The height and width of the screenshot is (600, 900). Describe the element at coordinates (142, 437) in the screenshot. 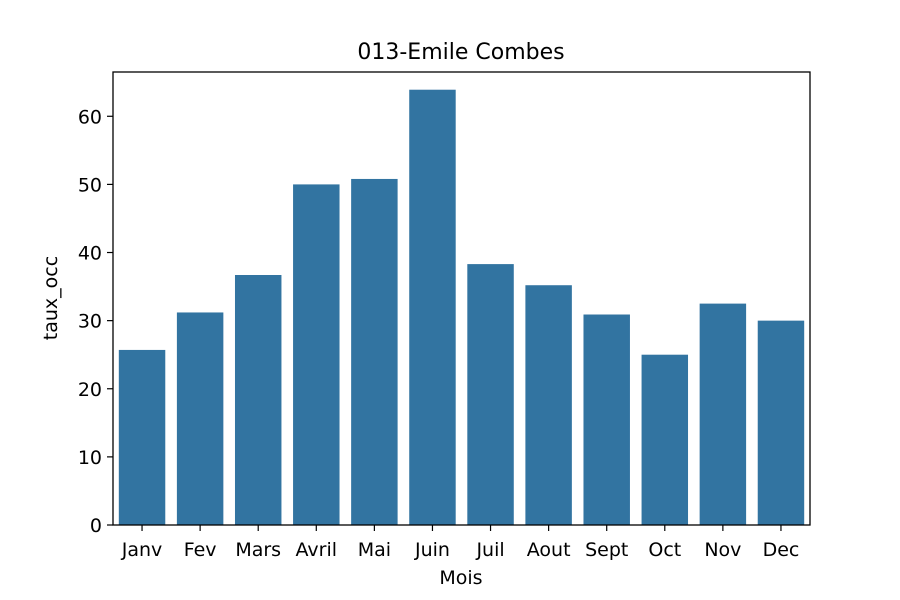

I see `bar-janv` at that location.